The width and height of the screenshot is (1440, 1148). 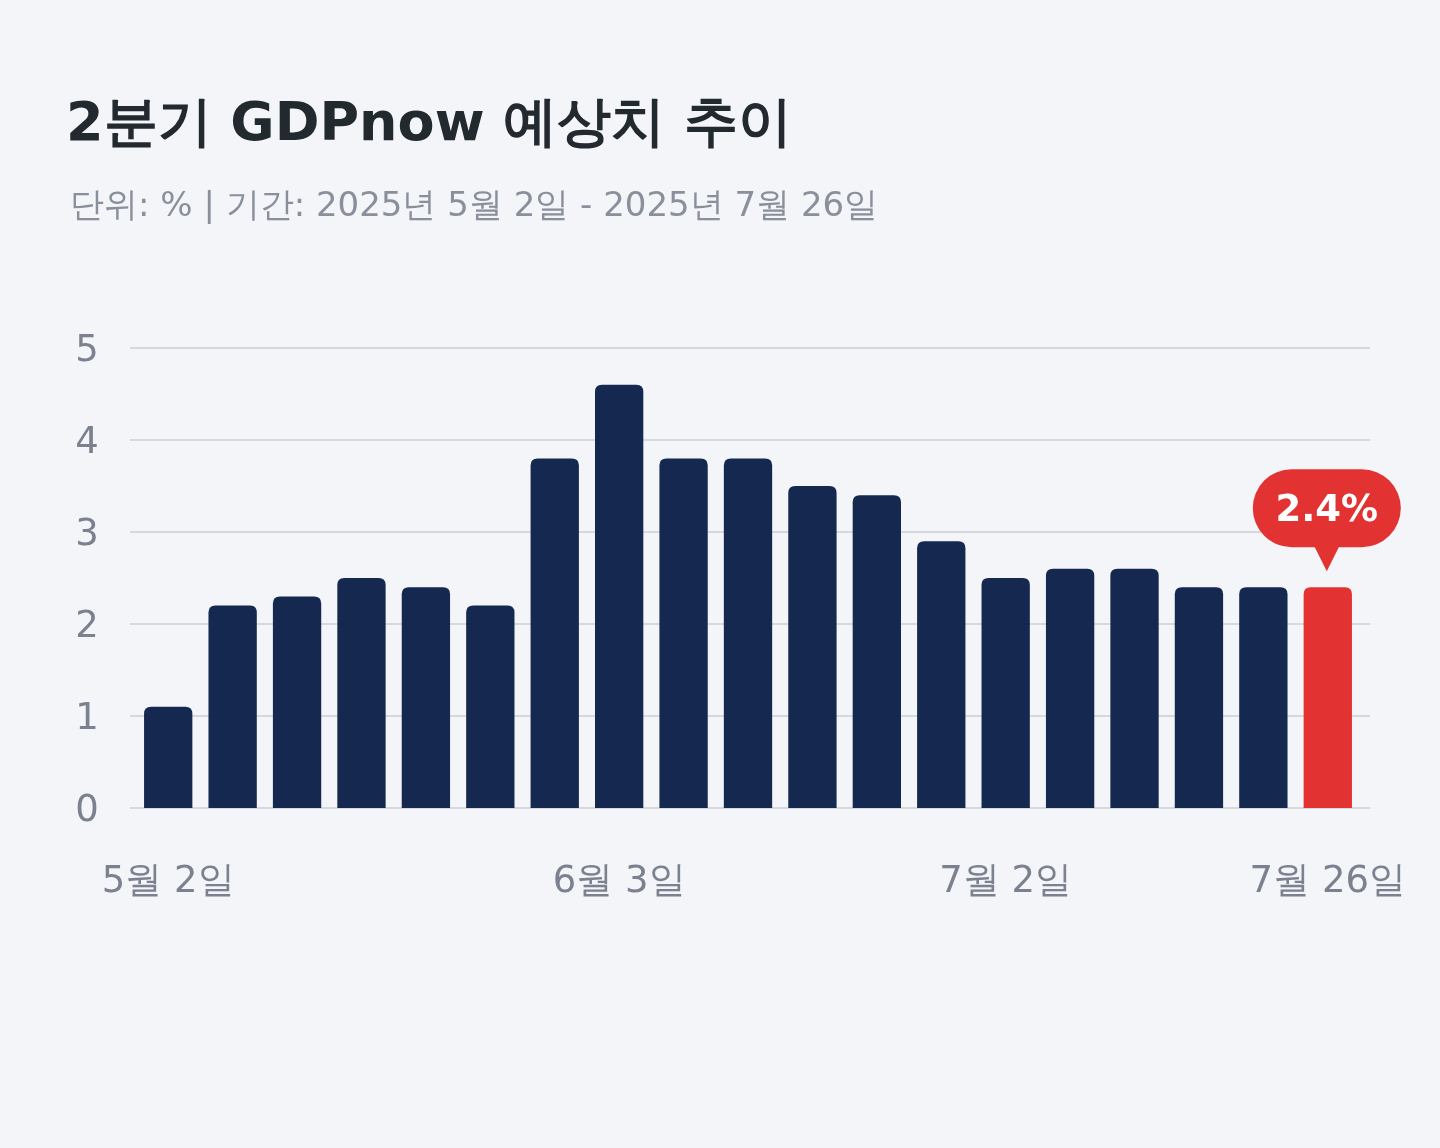 I want to click on chart-title: 2분기 GDPnow 예상치 추이, so click(x=429, y=121).